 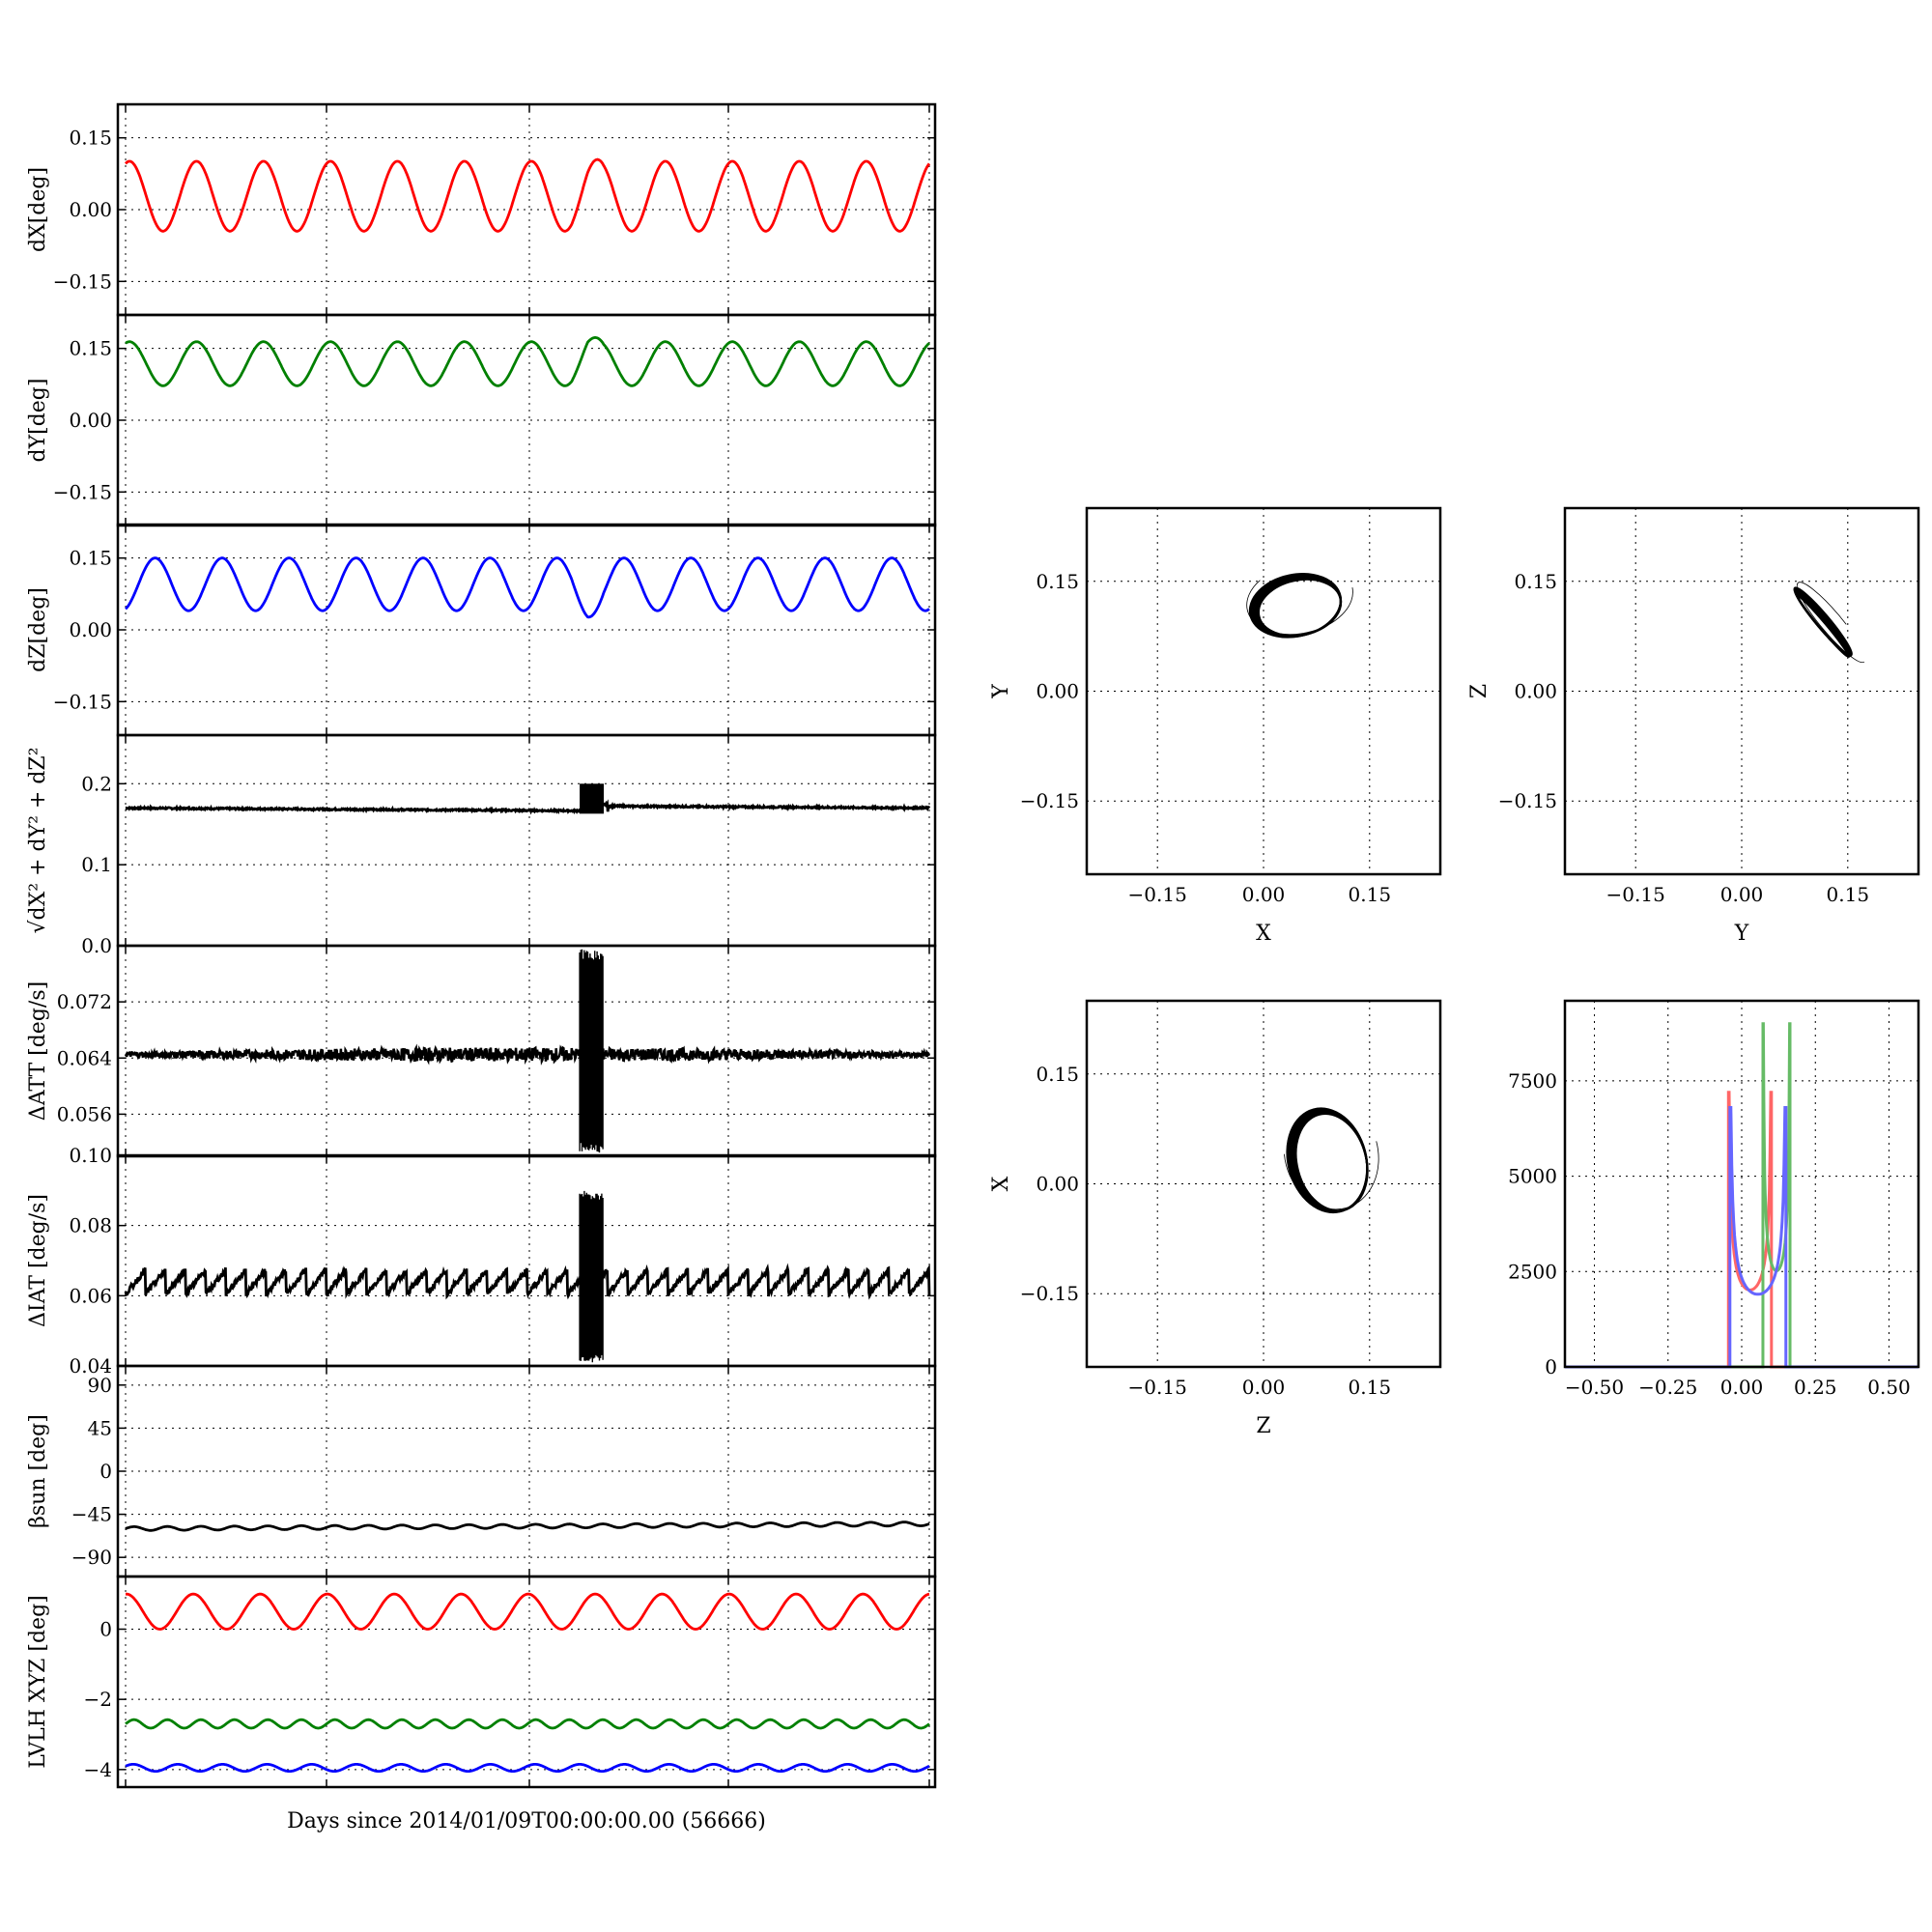 What do you see at coordinates (481, 1471) in the screenshot?
I see `timeseries-panel-7: 90 45 0 −45 −90 βsun [deg]` at bounding box center [481, 1471].